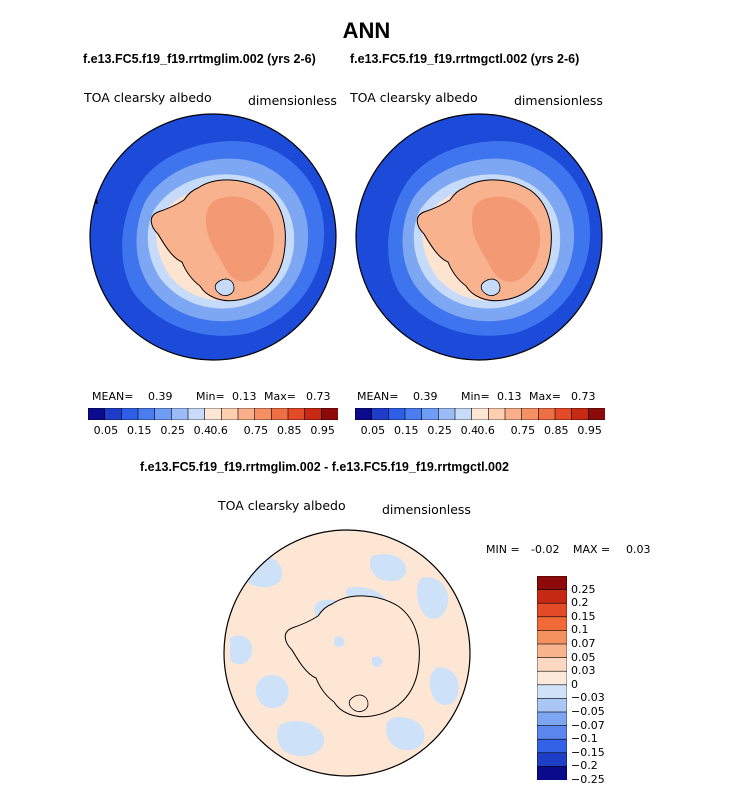  I want to click on colorbar-right-ticks: 0.05 0.15 0.25 0.4 0.6 0.75 0.85 0.95, so click(480, 431).